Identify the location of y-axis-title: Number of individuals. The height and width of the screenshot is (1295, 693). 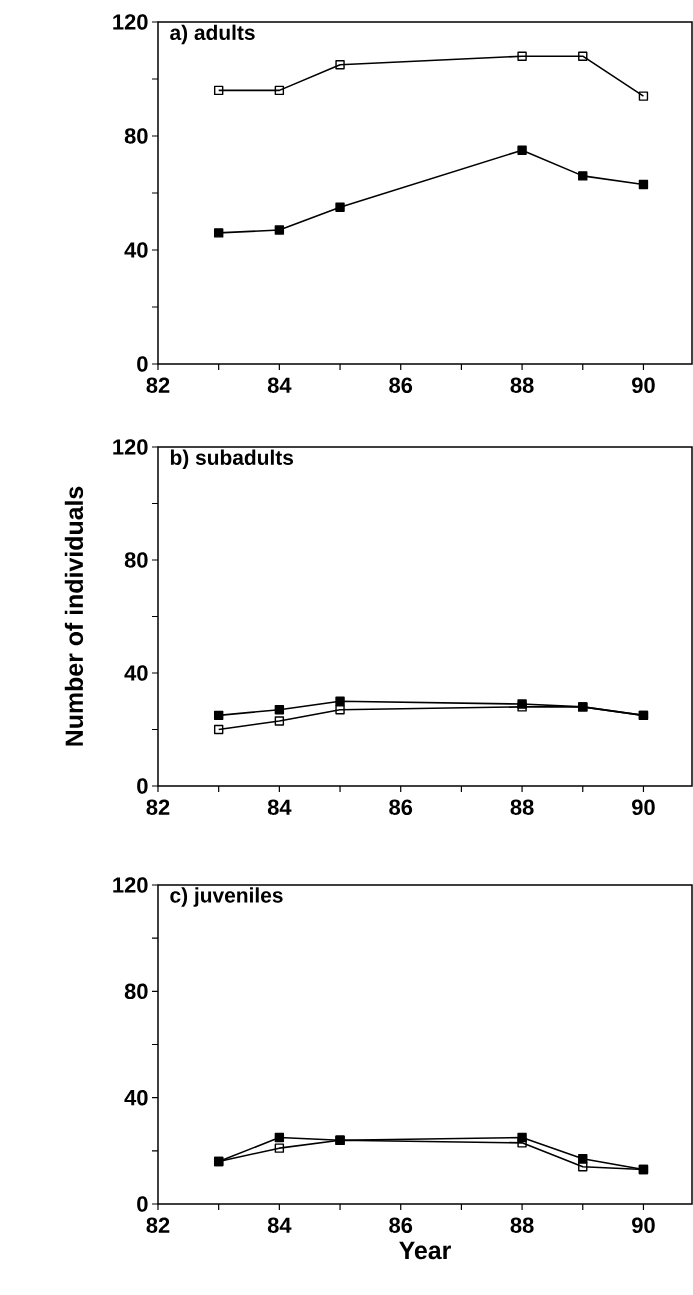
(74, 616).